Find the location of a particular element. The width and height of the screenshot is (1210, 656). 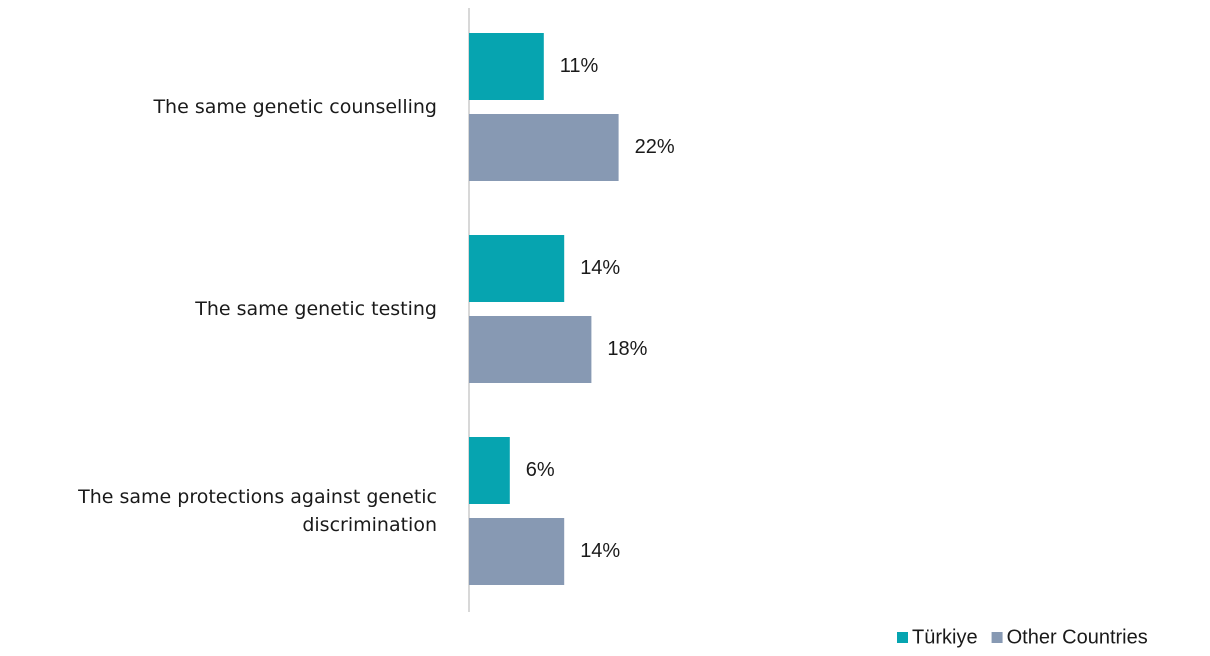

legend-label: Other Countries is located at coordinates (1077, 637).